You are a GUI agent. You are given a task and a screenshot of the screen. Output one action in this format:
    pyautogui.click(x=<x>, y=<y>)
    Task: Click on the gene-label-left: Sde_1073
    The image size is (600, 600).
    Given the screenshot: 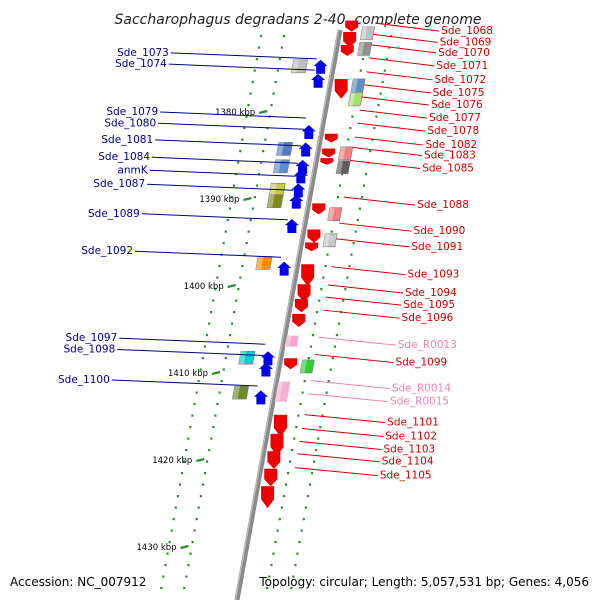 What is the action you would take?
    pyautogui.click(x=143, y=53)
    